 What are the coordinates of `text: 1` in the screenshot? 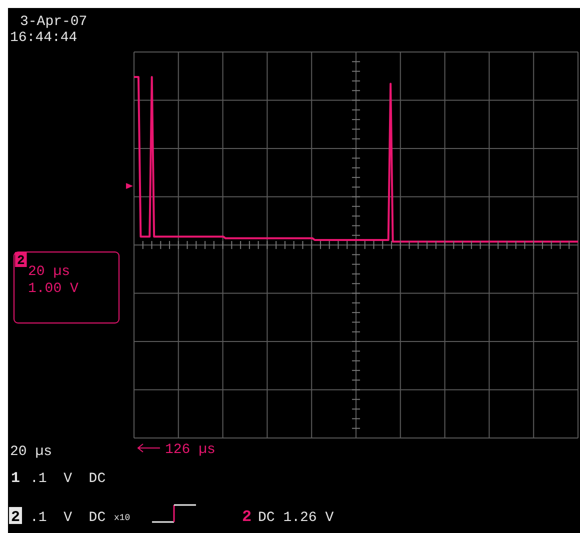 It's located at (15, 478).